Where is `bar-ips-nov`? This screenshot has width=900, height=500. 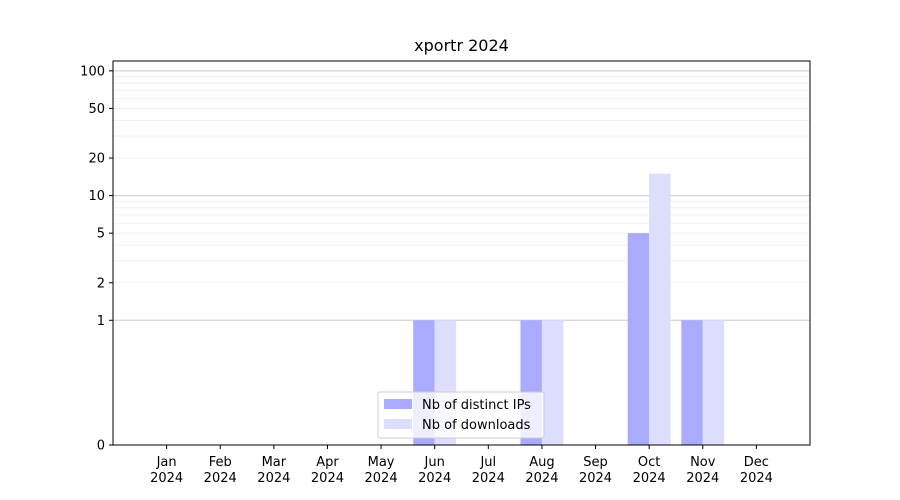
bar-ips-nov is located at coordinates (692, 382).